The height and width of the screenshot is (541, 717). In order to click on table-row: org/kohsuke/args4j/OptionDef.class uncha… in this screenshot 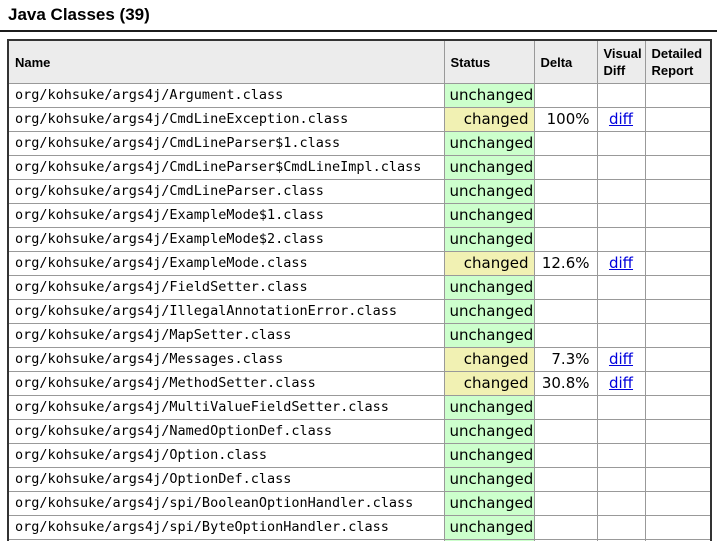, I will do `click(359, 479)`.